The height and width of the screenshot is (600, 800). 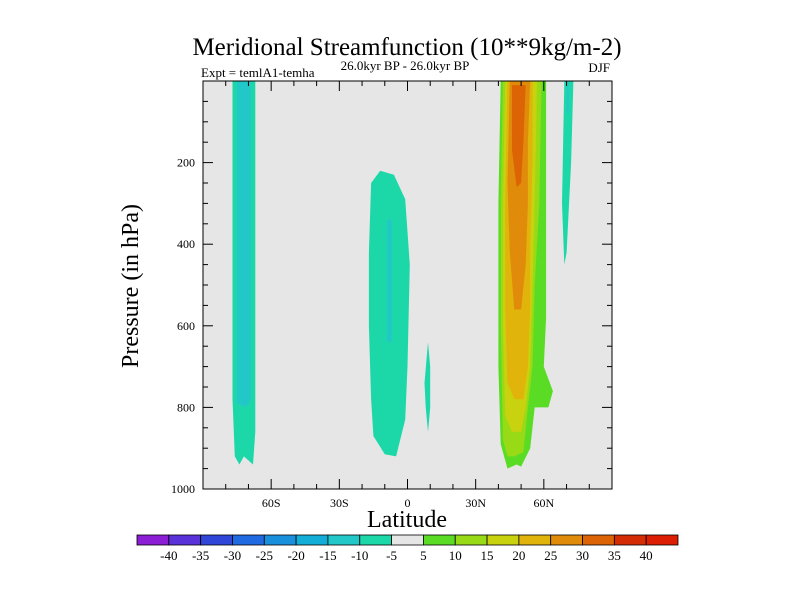 What do you see at coordinates (407, 520) in the screenshot?
I see `x-axis-label: Latitude` at bounding box center [407, 520].